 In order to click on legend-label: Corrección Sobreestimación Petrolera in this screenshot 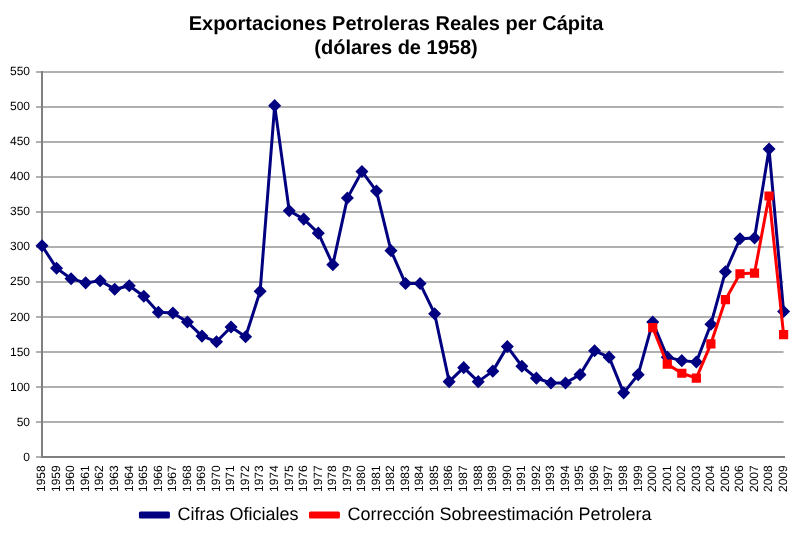, I will do `click(499, 513)`.